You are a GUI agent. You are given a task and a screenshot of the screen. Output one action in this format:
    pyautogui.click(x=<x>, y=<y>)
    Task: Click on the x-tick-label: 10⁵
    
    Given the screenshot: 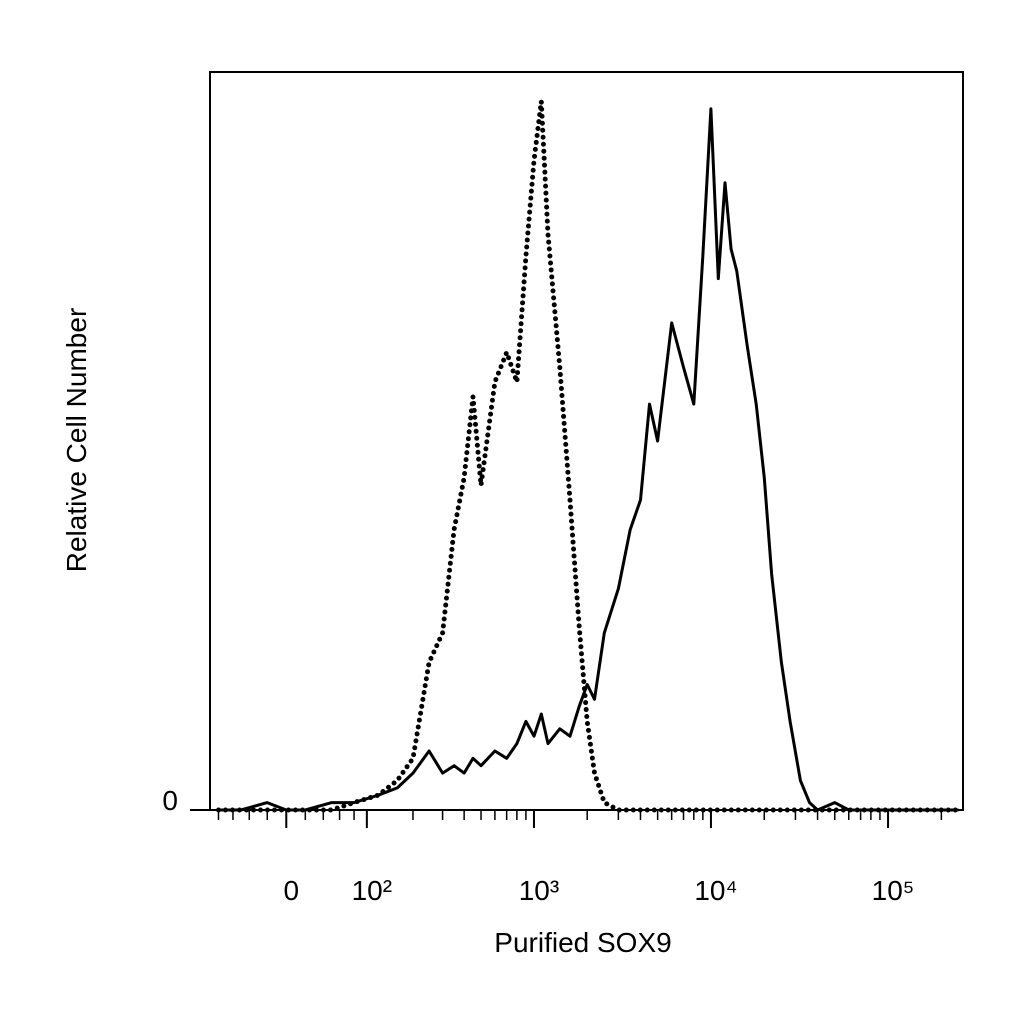 What is the action you would take?
    pyautogui.click(x=893, y=890)
    